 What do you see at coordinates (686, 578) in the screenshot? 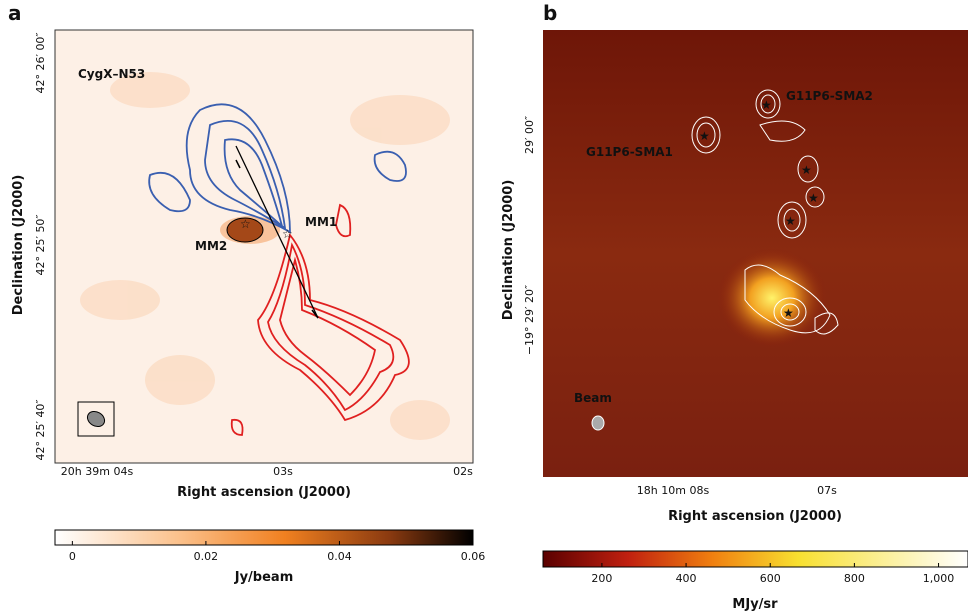
I see `colorbar-tick-label: 400` at bounding box center [686, 578].